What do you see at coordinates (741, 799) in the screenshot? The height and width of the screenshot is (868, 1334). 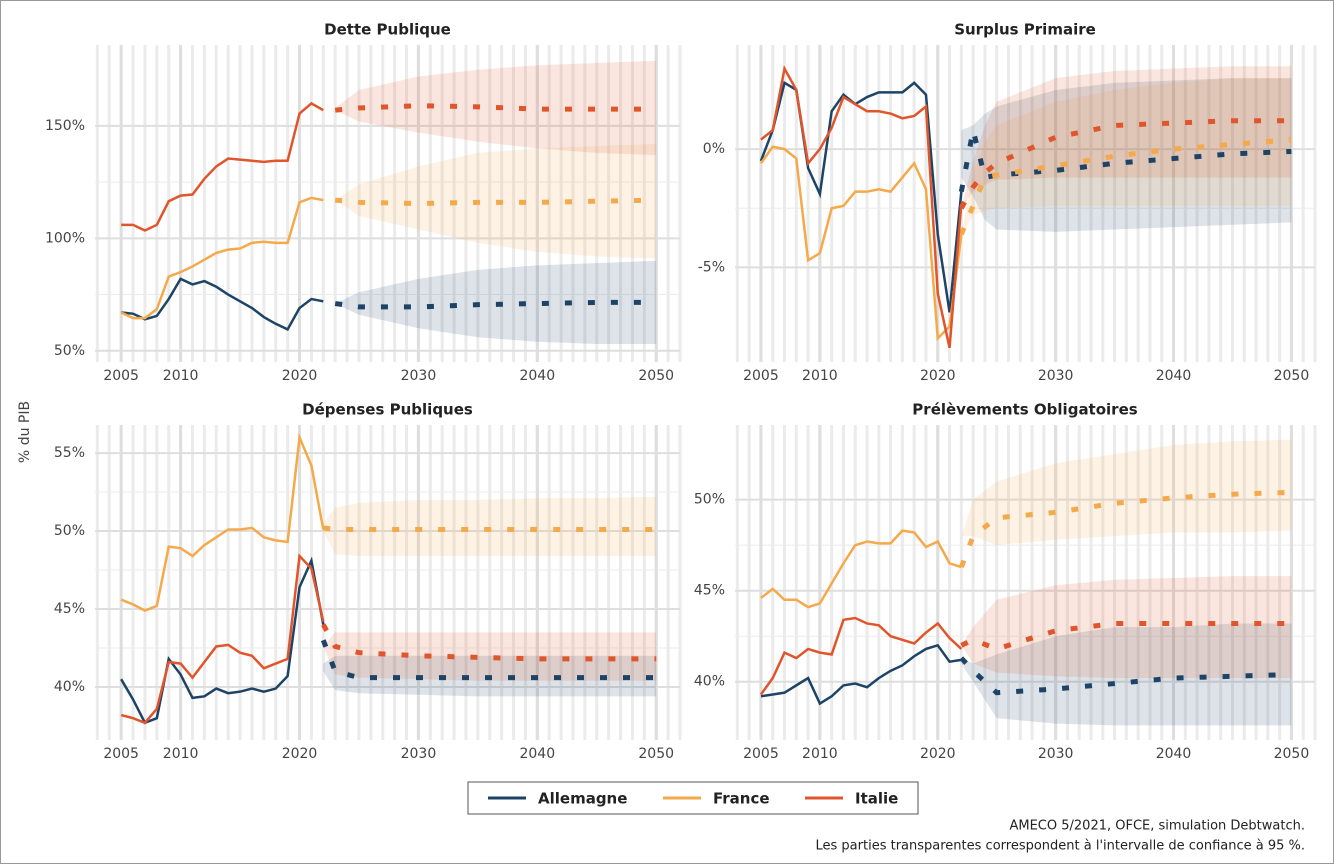 I see `legend-label: France` at bounding box center [741, 799].